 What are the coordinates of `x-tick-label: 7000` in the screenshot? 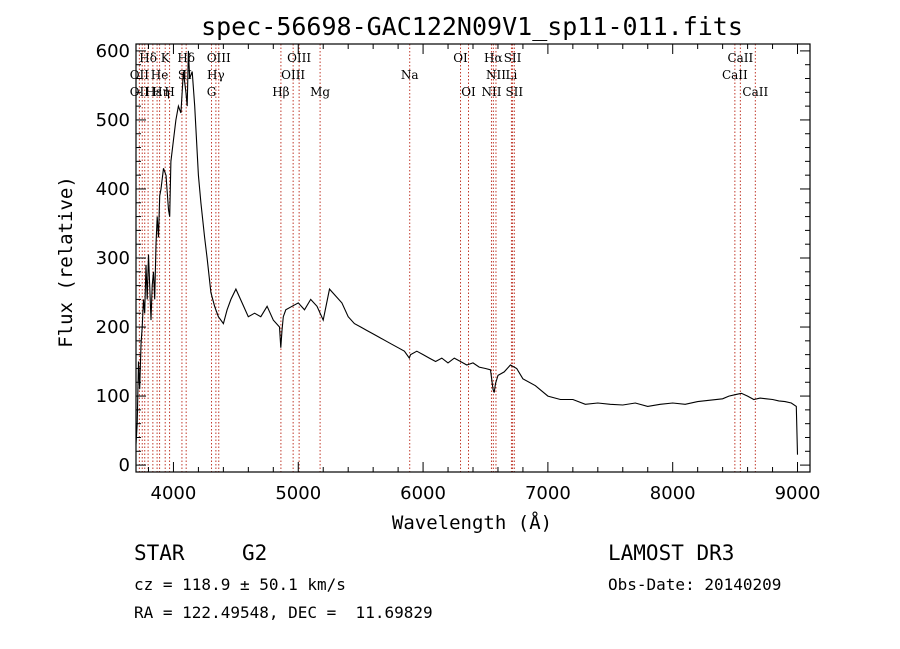 It's located at (548, 493).